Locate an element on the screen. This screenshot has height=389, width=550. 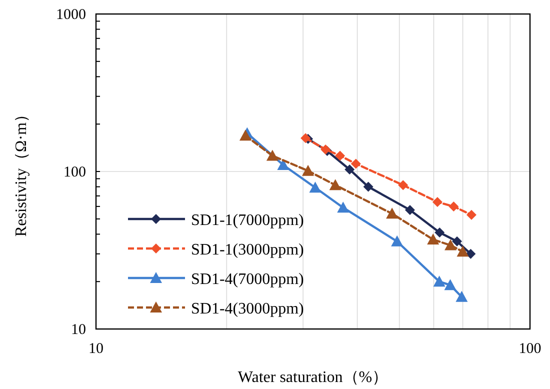
legend-label: SD1-4(3000ppm) is located at coordinates (247, 309).